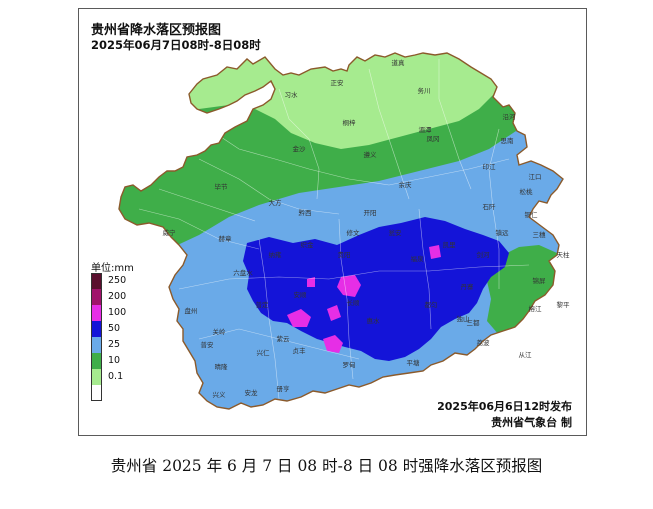 The height and width of the screenshot is (509, 653). Describe the element at coordinates (123, 345) in the screenshot. I see `legend-item: 25` at that location.